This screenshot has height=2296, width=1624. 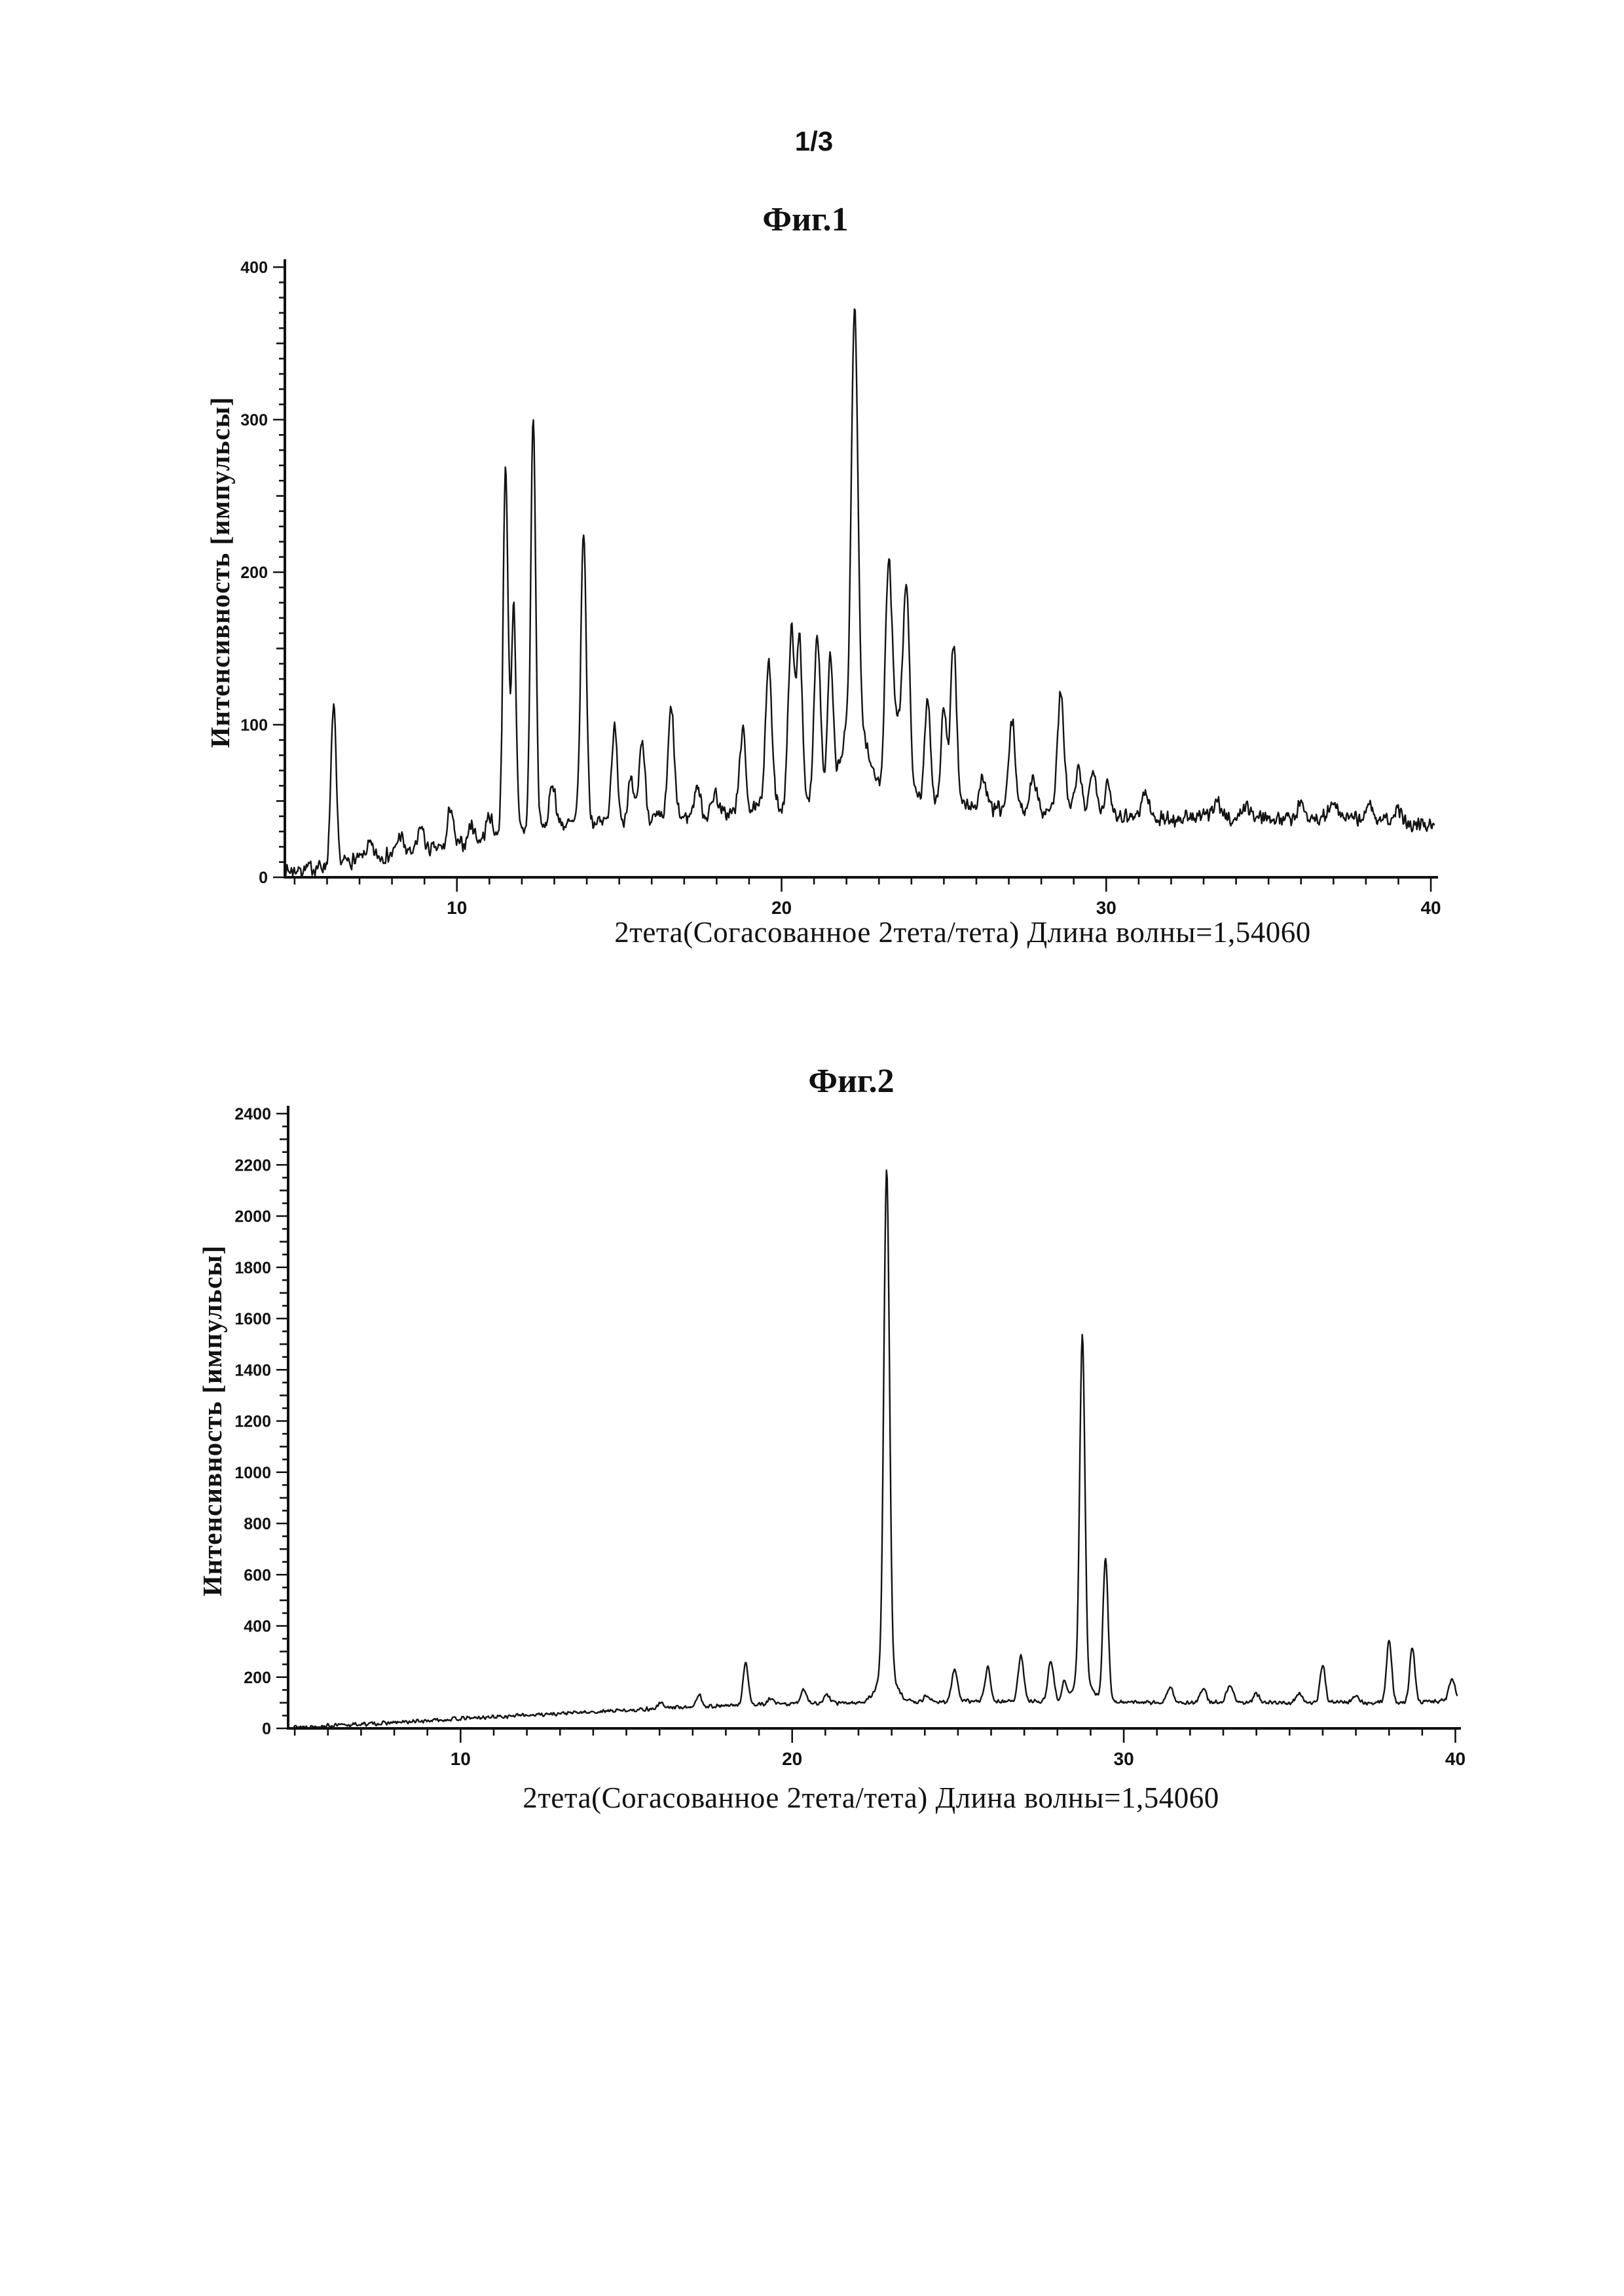 What do you see at coordinates (252, 1319) in the screenshot?
I see `y-tick-label: 1600` at bounding box center [252, 1319].